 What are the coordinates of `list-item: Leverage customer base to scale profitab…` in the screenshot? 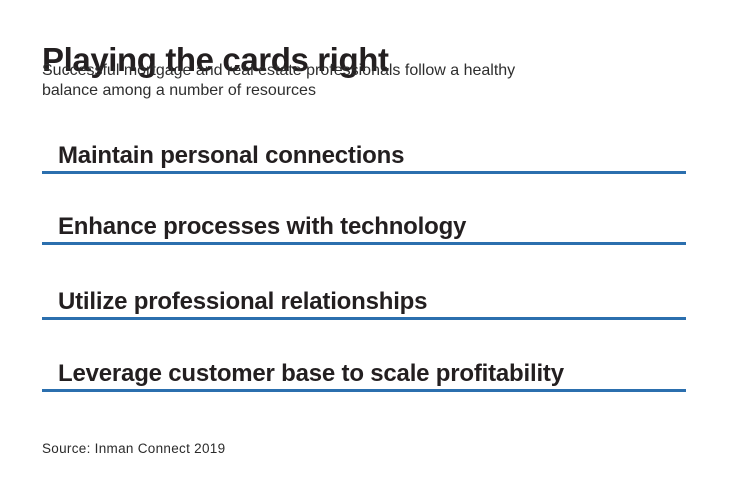 It's located at (364, 375).